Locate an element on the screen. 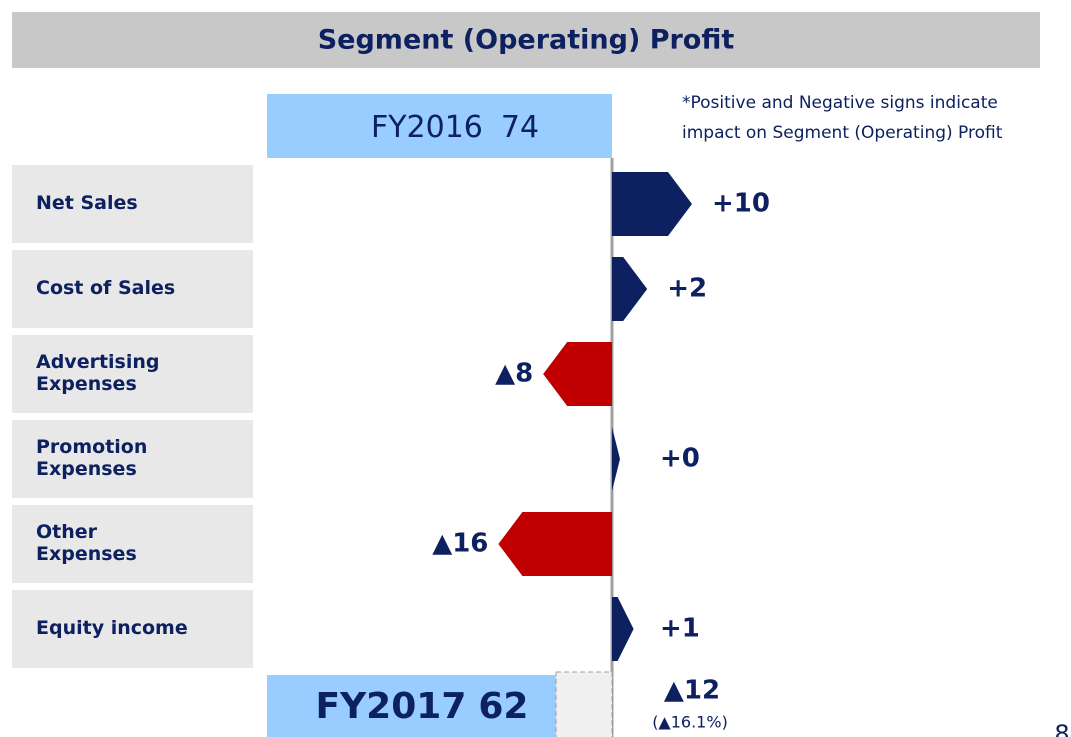  start-label: FY2016 74 is located at coordinates (455, 127).